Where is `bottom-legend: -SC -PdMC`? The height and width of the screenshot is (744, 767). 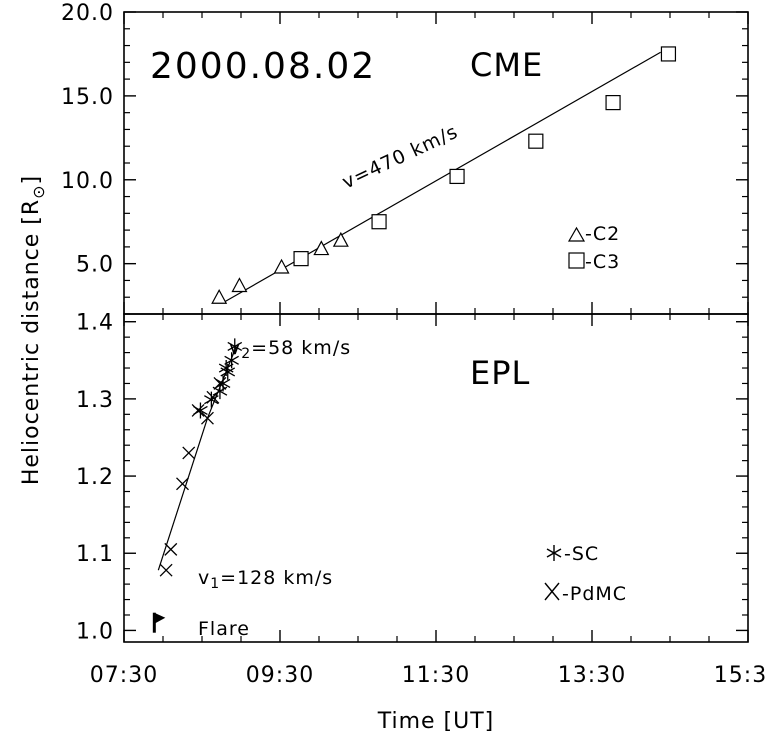
bottom-legend: -SC -PdMC is located at coordinates (585, 574).